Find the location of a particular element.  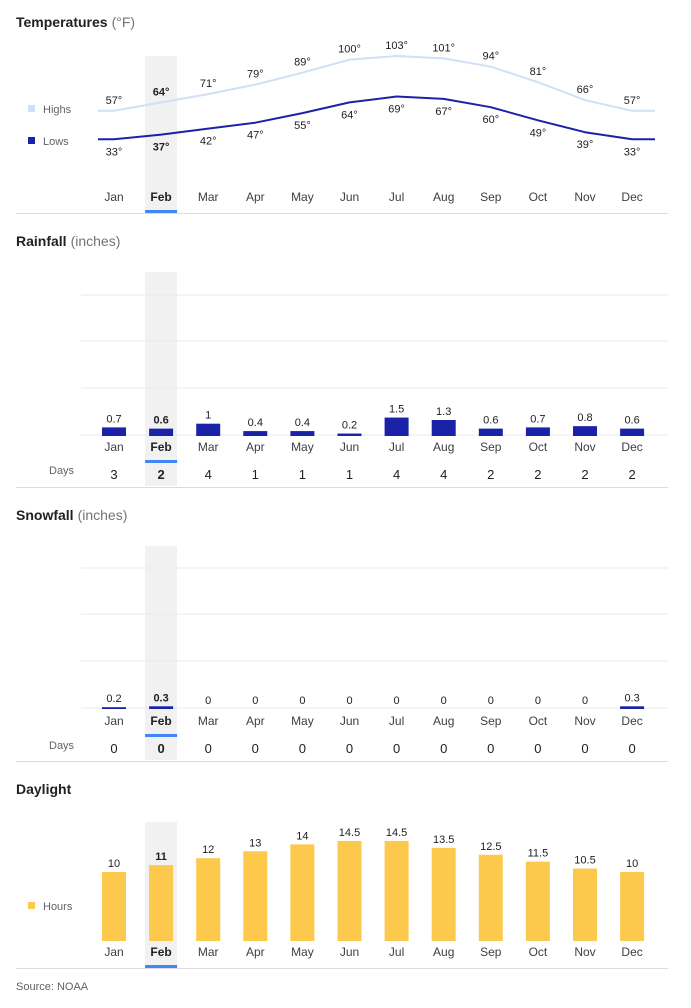

daylight-bar-jul is located at coordinates (396, 890).